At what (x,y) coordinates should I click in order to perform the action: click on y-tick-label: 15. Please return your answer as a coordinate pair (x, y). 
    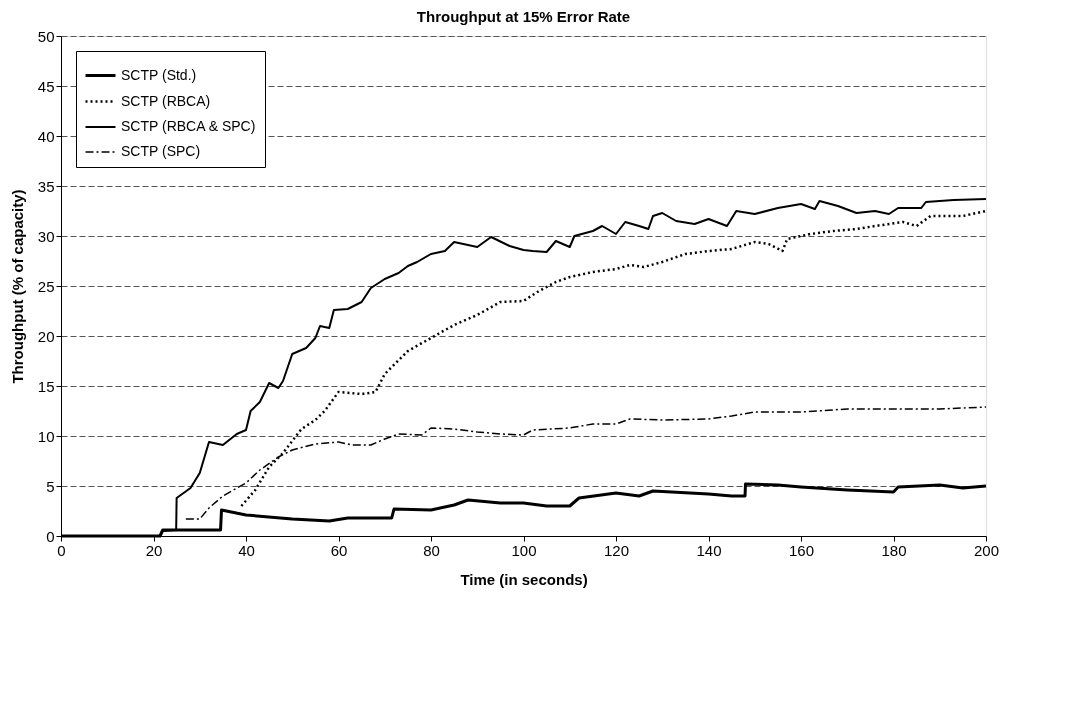
    Looking at the image, I should click on (46, 386).